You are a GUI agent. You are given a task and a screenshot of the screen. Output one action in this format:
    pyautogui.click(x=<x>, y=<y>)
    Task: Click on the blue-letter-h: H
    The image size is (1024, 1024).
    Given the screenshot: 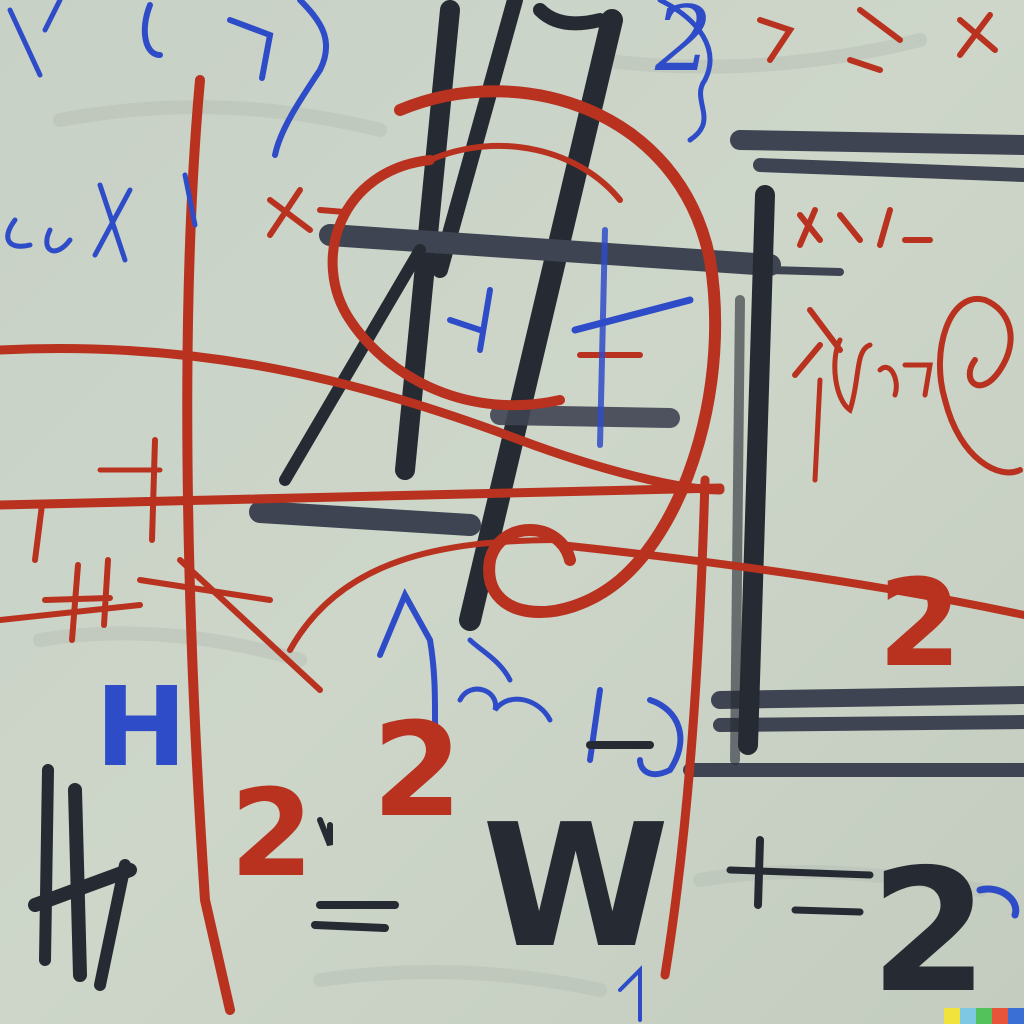 What is the action you would take?
    pyautogui.click(x=141, y=727)
    